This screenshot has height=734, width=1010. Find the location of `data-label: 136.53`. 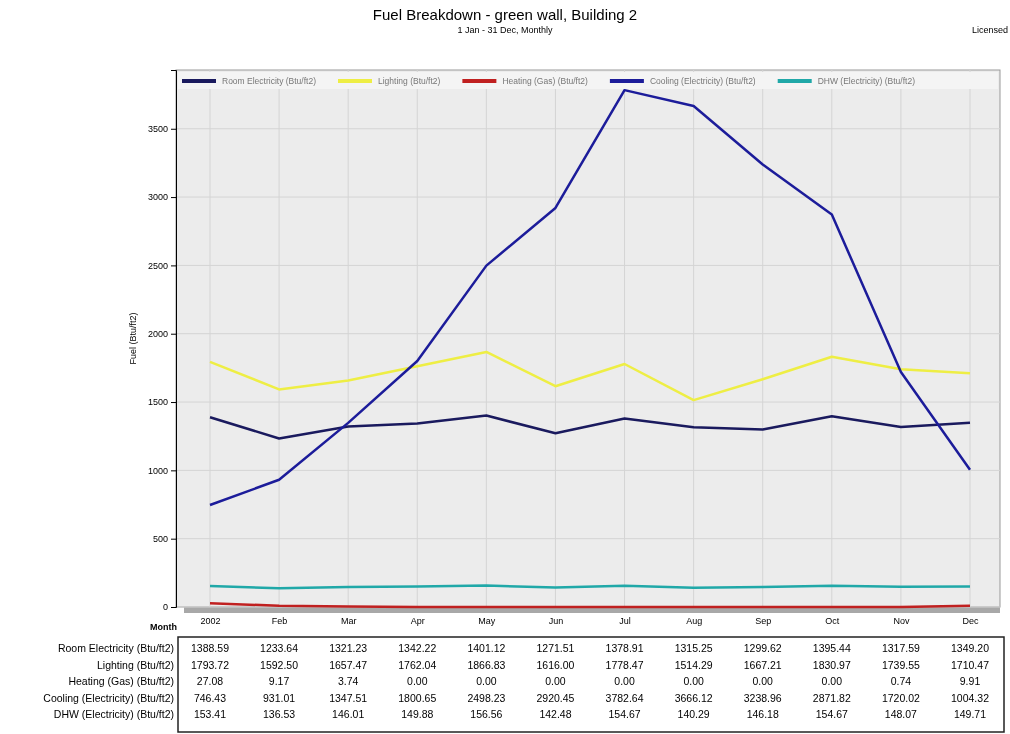

data-label: 136.53 is located at coordinates (279, 714).